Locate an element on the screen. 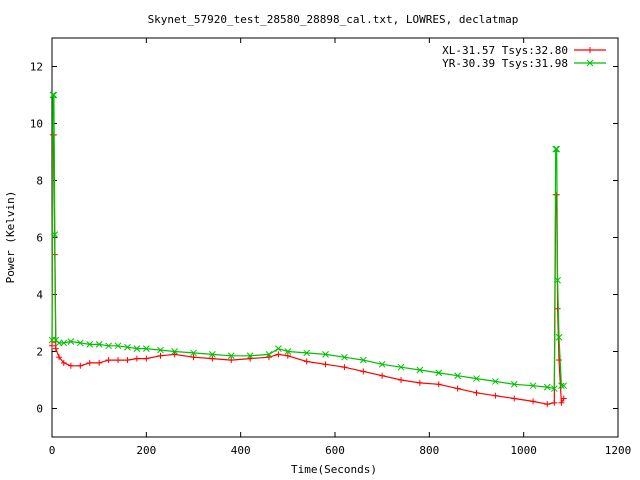 Image resolution: width=640 pixels, height=480 pixels. y-tick-label: 2 is located at coordinates (39, 352).